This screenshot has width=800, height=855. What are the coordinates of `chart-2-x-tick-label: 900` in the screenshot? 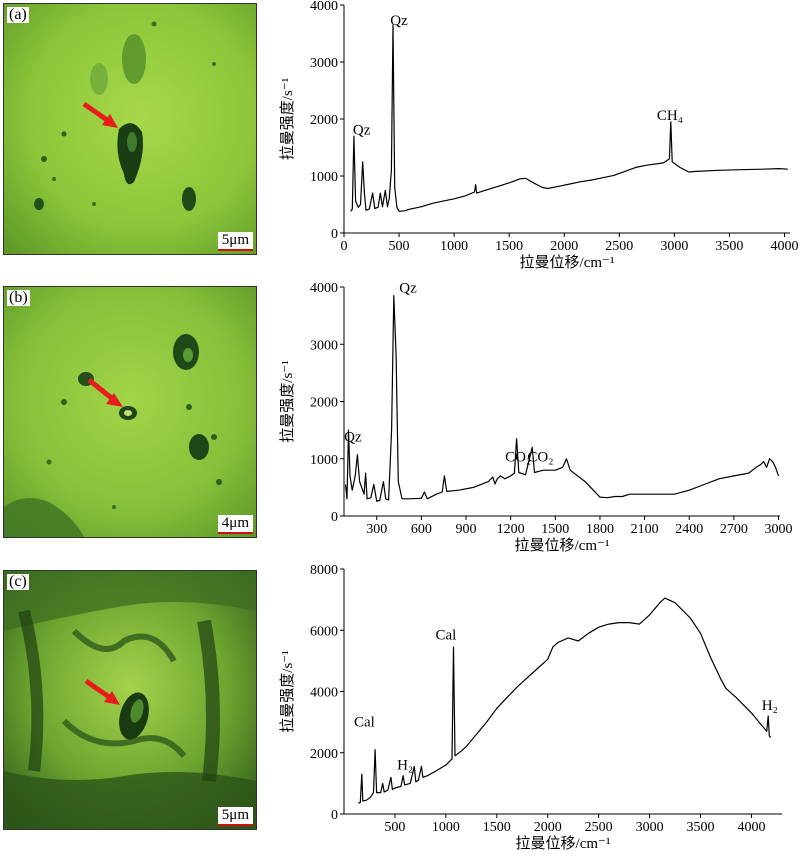 It's located at (466, 529).